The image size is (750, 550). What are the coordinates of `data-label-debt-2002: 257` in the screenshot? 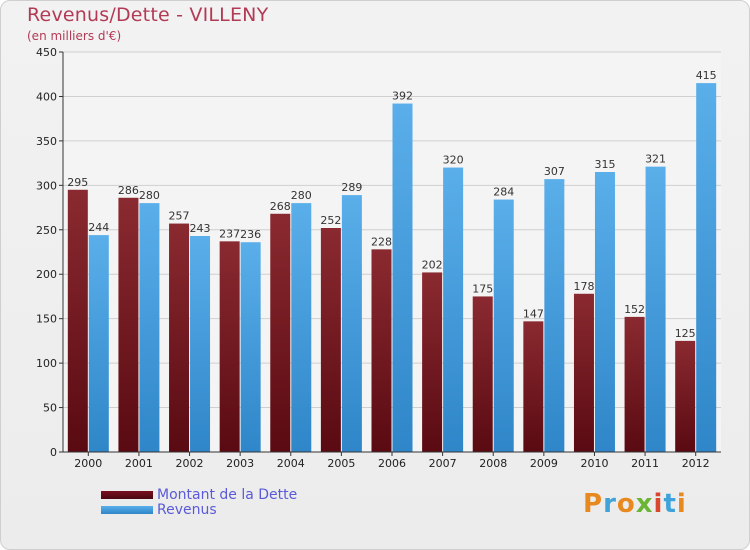 It's located at (179, 216).